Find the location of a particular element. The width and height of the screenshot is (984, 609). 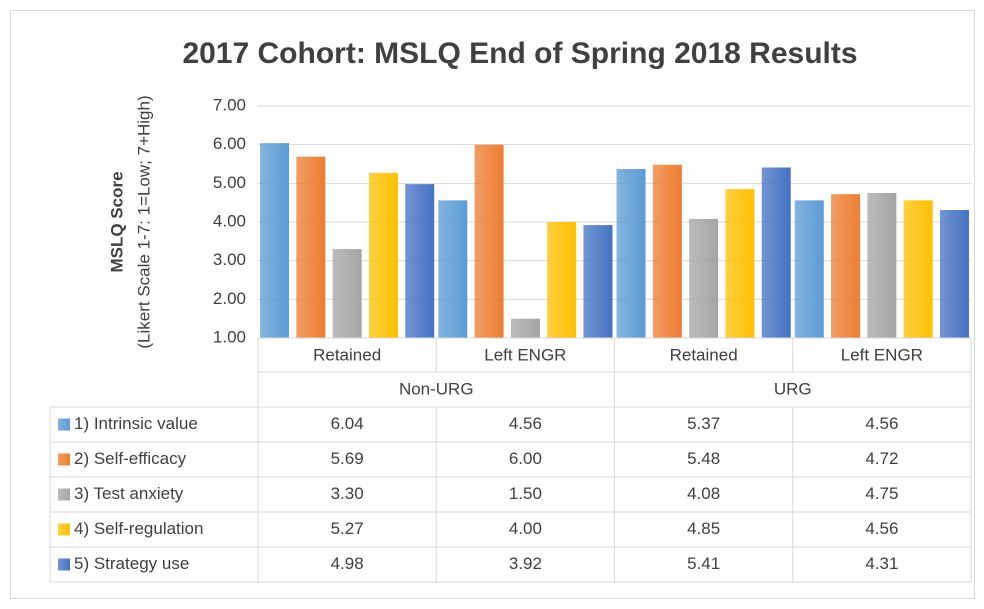

y-tick-label: 3.00 is located at coordinates (229, 259).